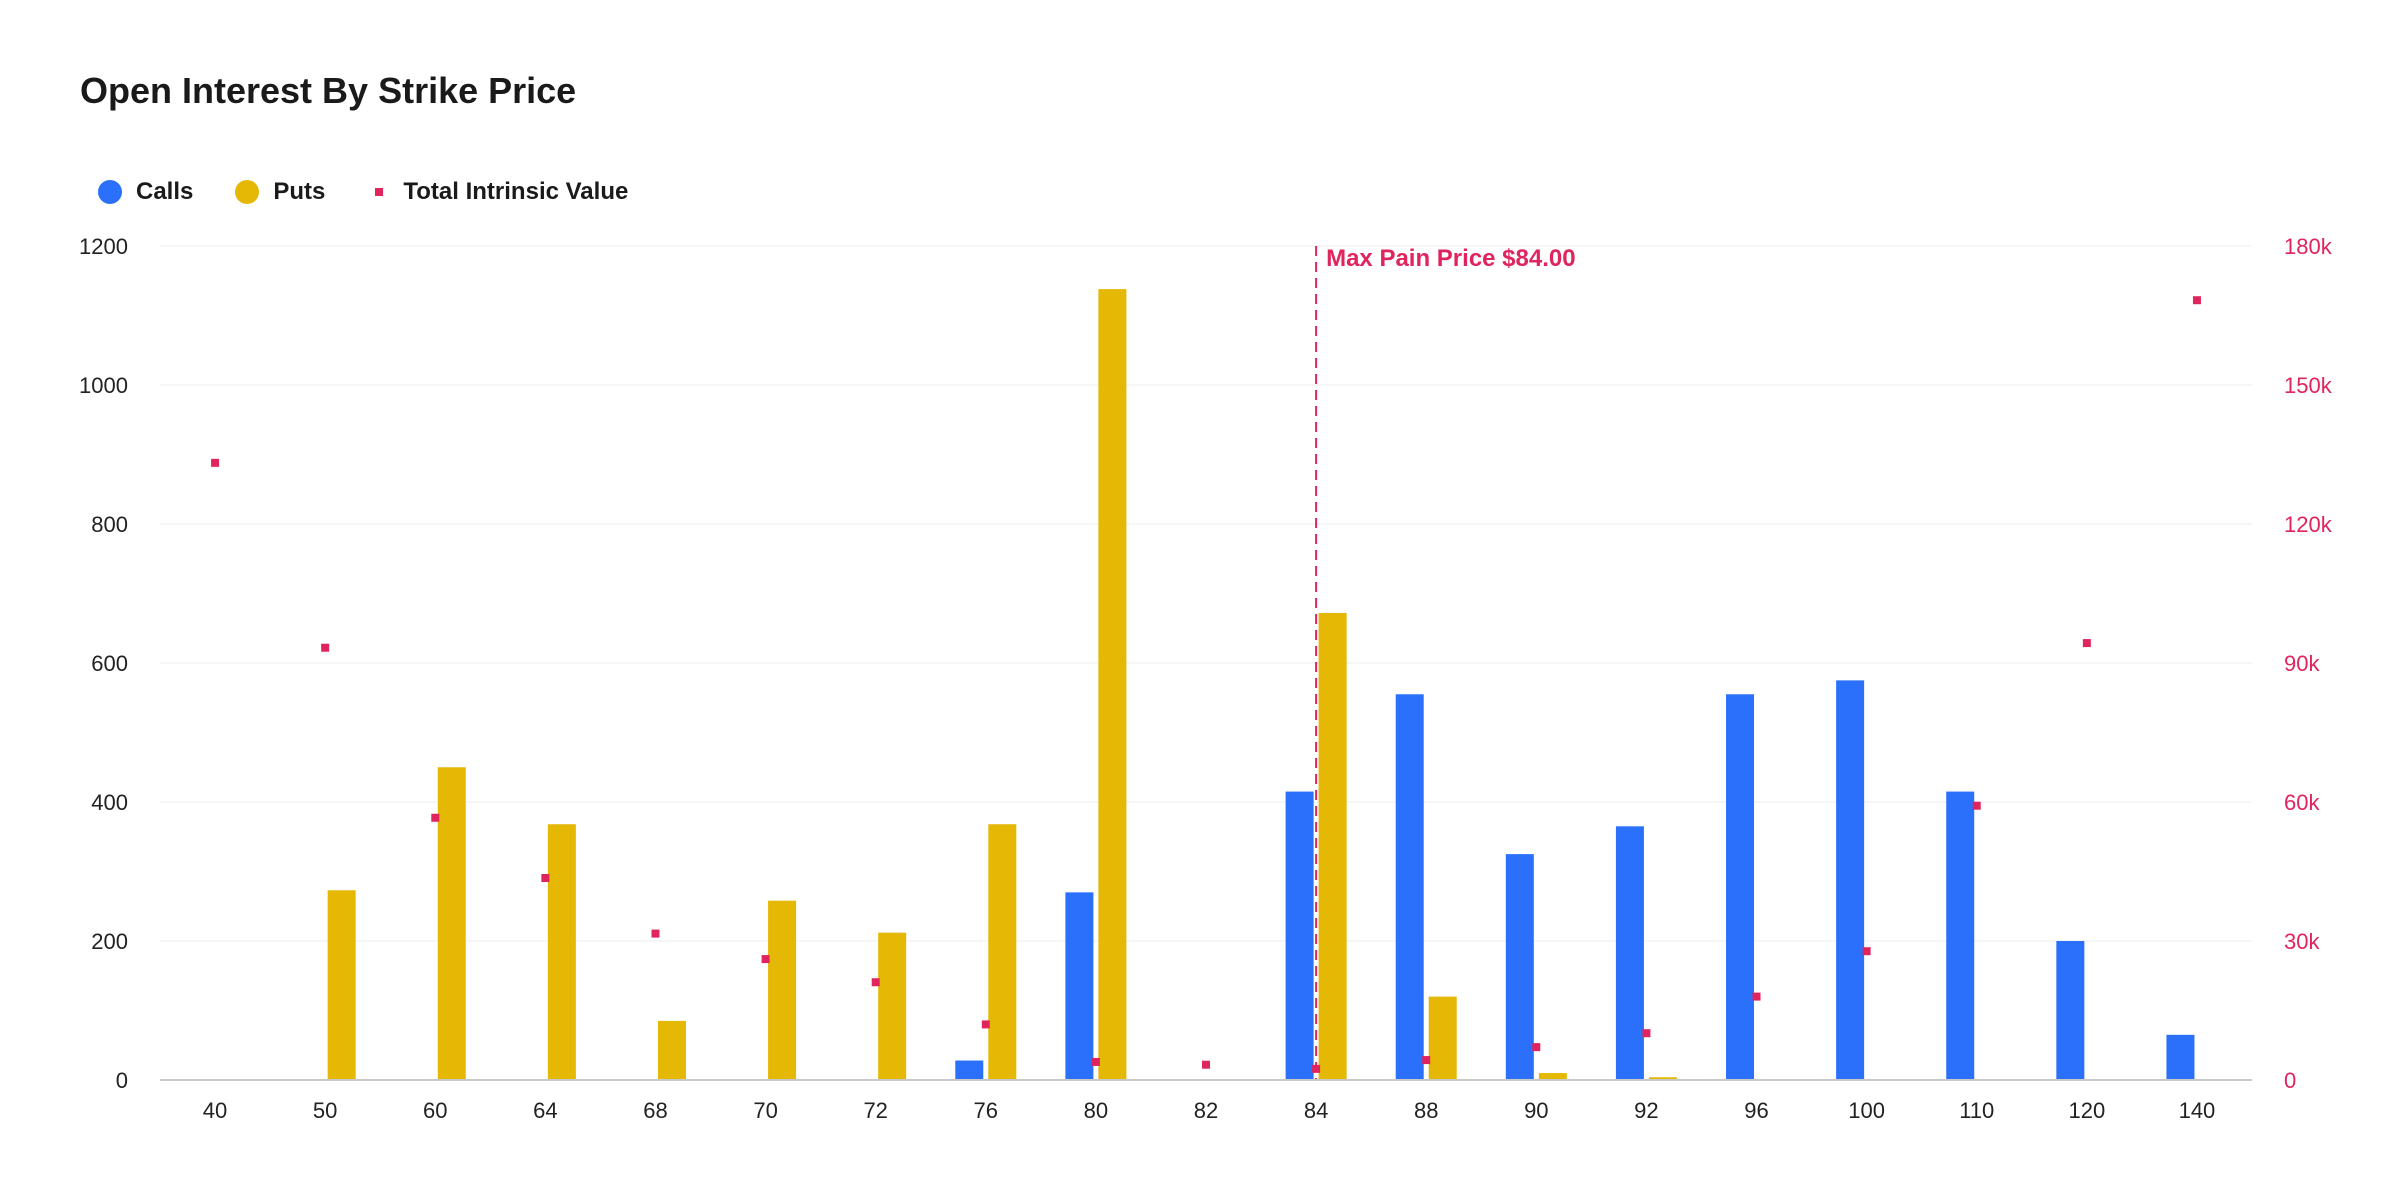  I want to click on legend-item-calls: Calls, so click(145, 192).